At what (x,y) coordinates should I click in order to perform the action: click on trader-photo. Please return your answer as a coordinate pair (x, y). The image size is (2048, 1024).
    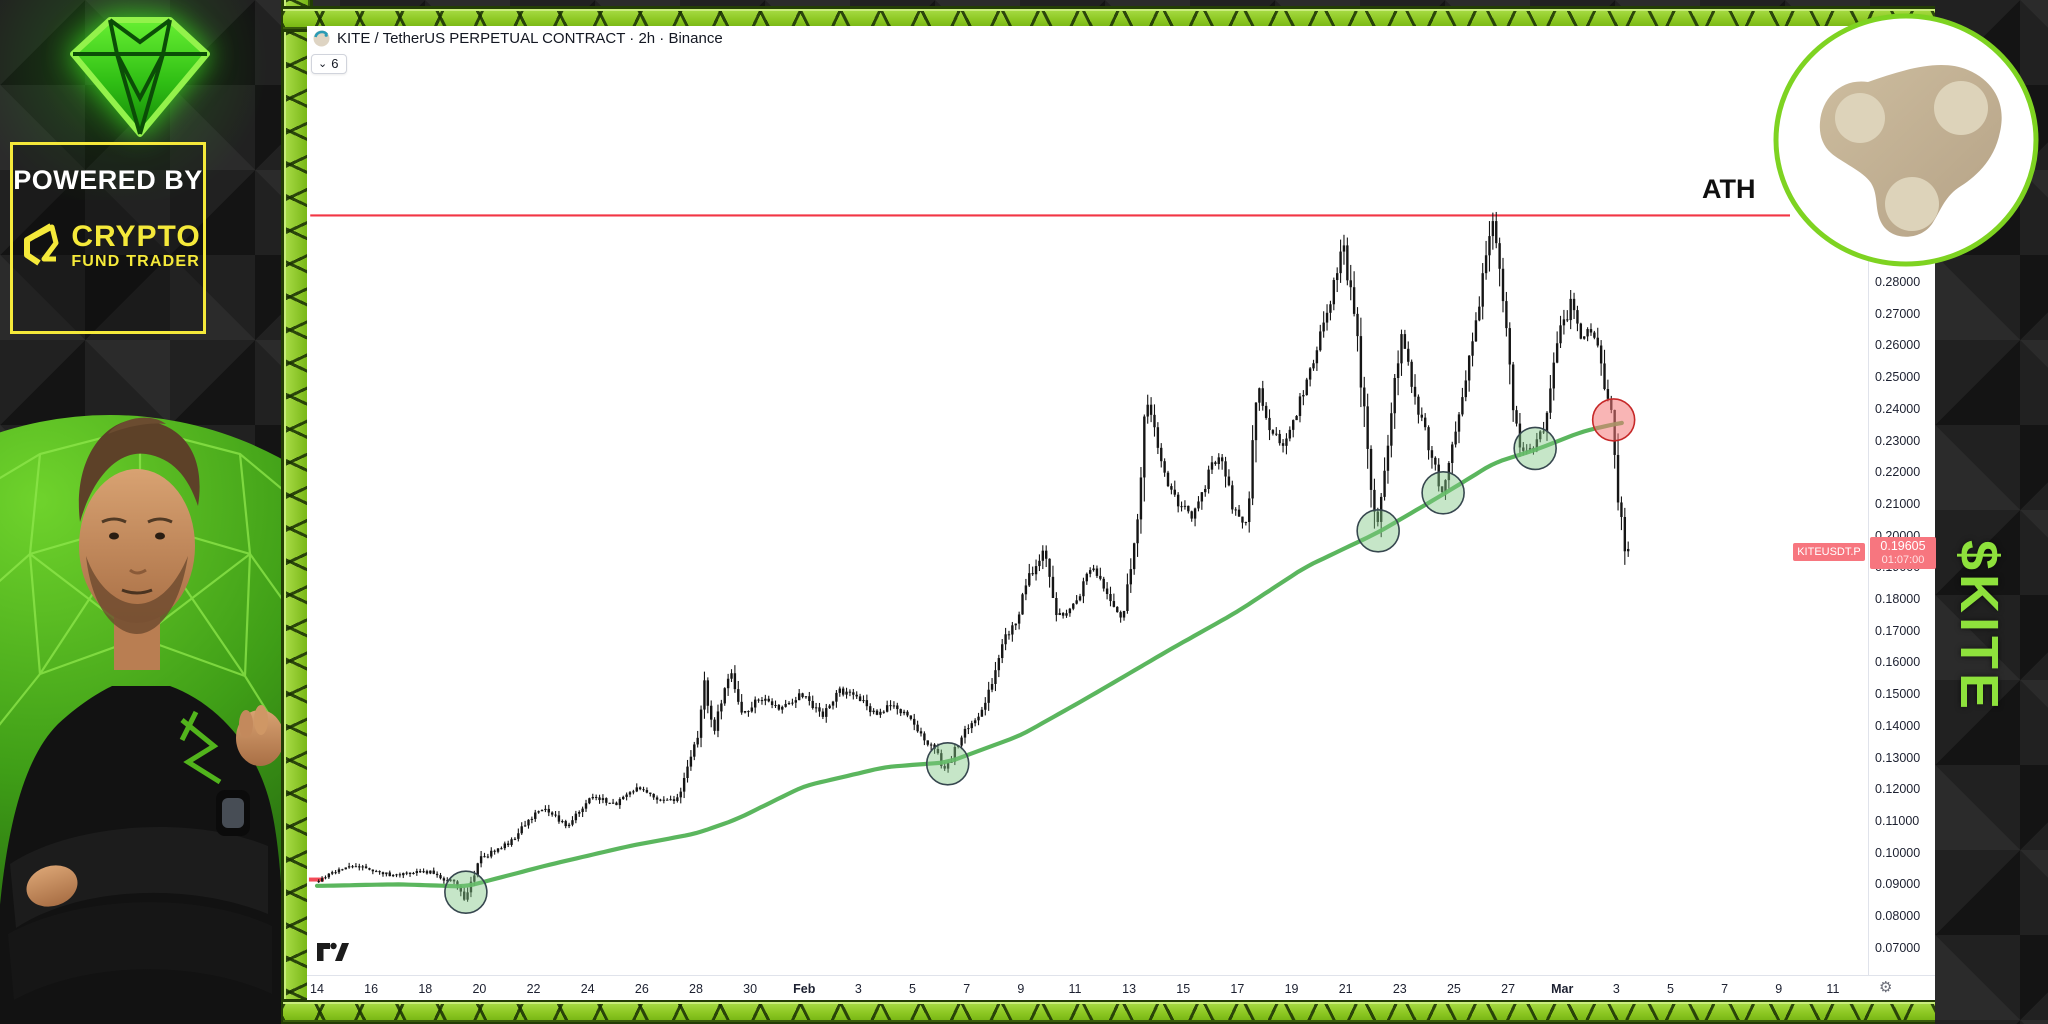
    Looking at the image, I should click on (140, 719).